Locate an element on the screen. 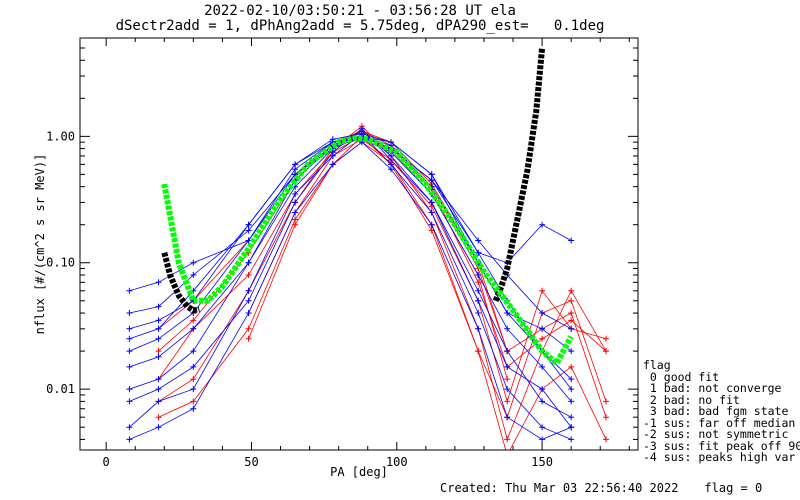  x-tick-label: 0 is located at coordinates (106, 462).